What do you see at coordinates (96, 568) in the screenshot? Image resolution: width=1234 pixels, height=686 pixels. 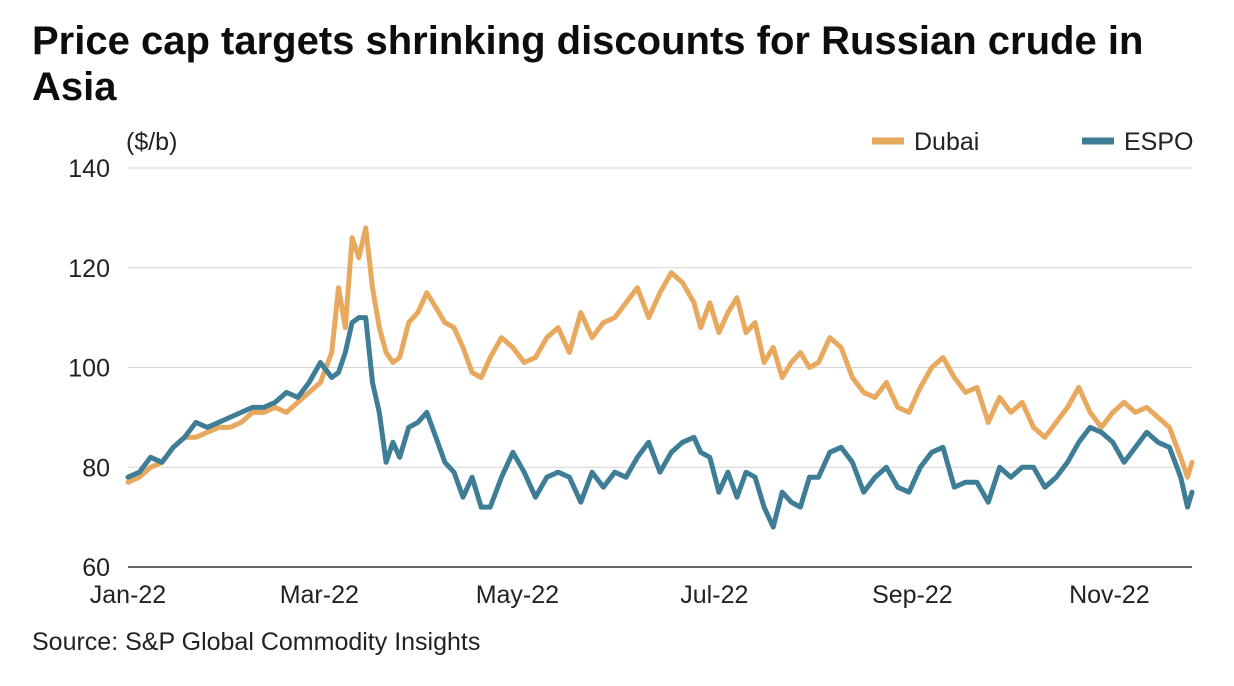 I see `y-tick-label-60: 60` at bounding box center [96, 568].